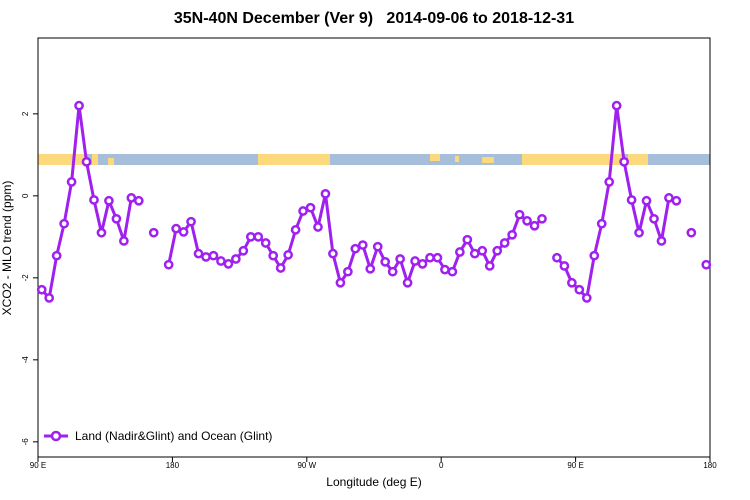 The width and height of the screenshot is (750, 500). I want to click on y-tick-label: -2, so click(25, 278).